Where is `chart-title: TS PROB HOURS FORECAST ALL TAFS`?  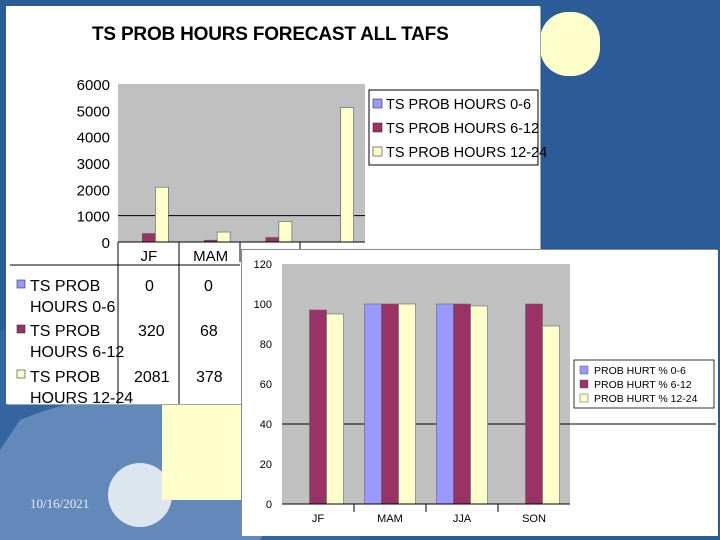 chart-title: TS PROB HOURS FORECAST ALL TAFS is located at coordinates (270, 34).